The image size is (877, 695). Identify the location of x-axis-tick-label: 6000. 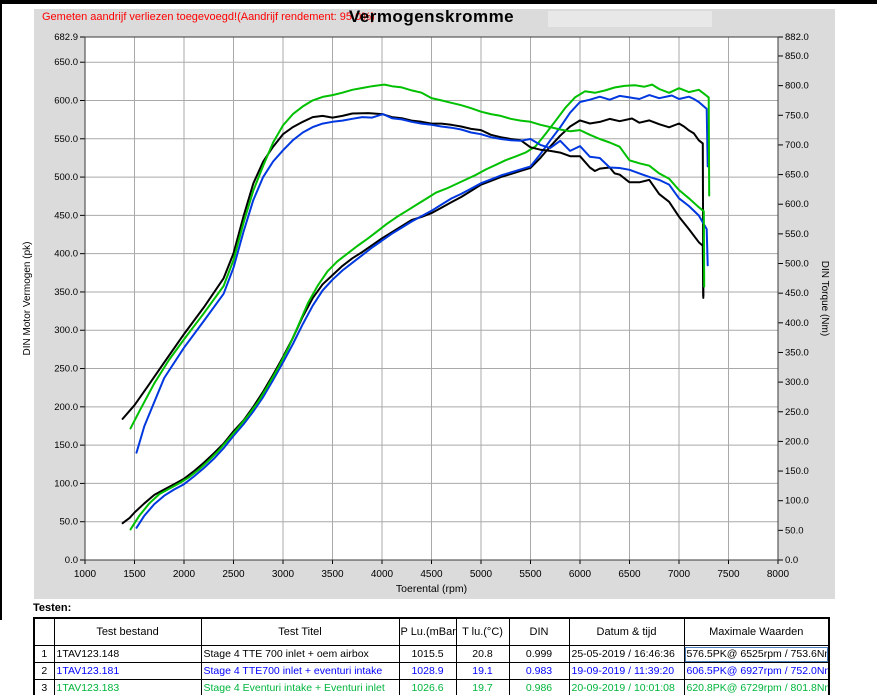
(580, 574).